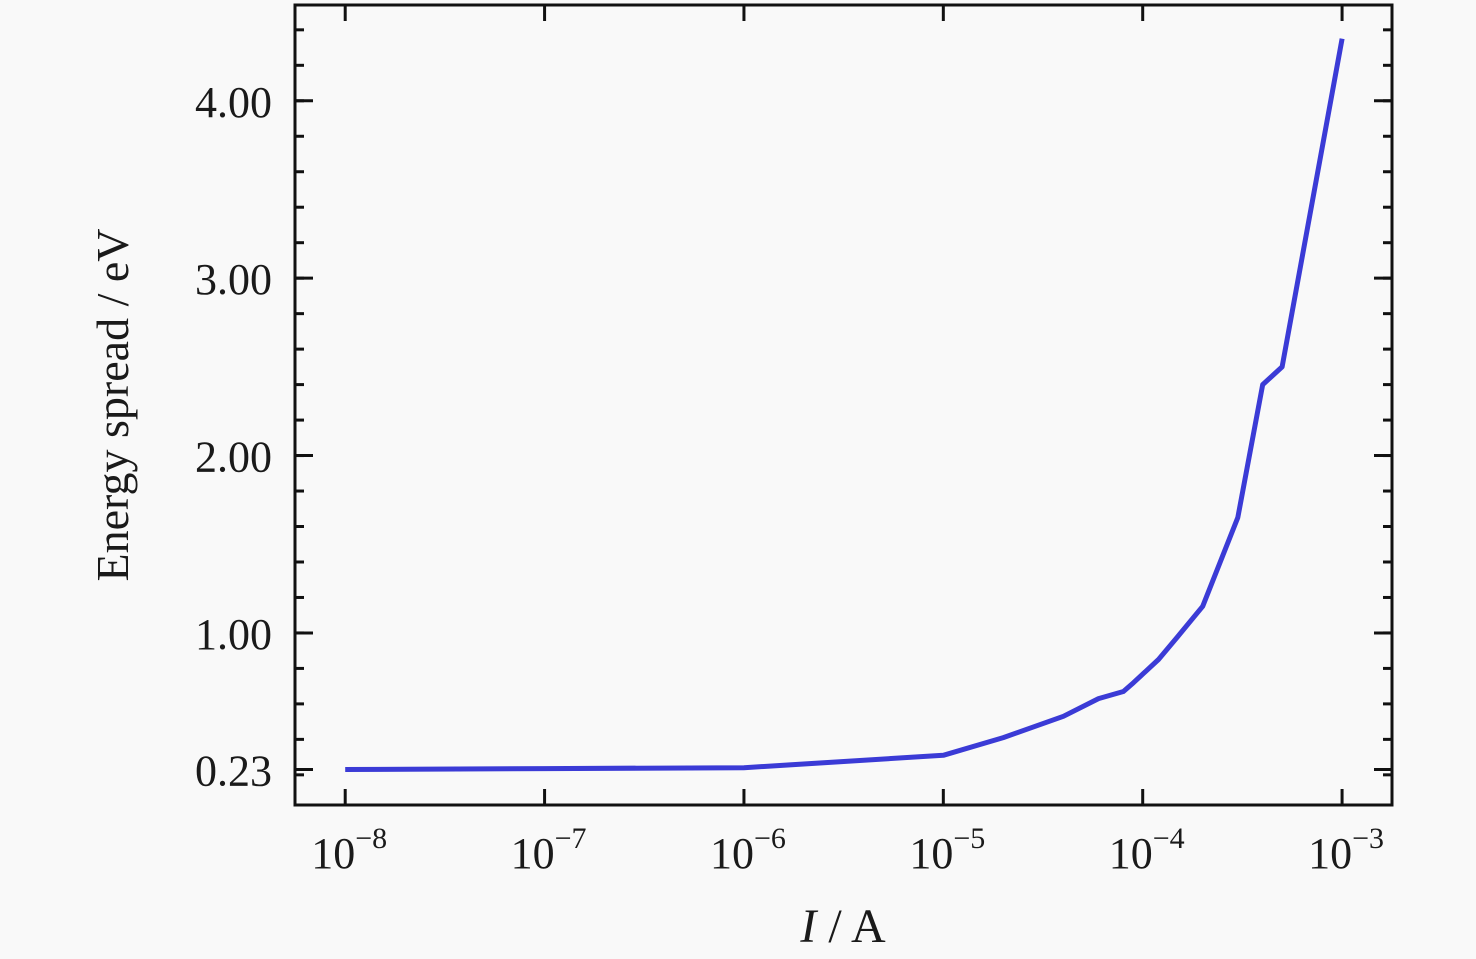 The height and width of the screenshot is (959, 1476). Describe the element at coordinates (947, 850) in the screenshot. I see `x-tick-label: 10⁻⁵` at that location.